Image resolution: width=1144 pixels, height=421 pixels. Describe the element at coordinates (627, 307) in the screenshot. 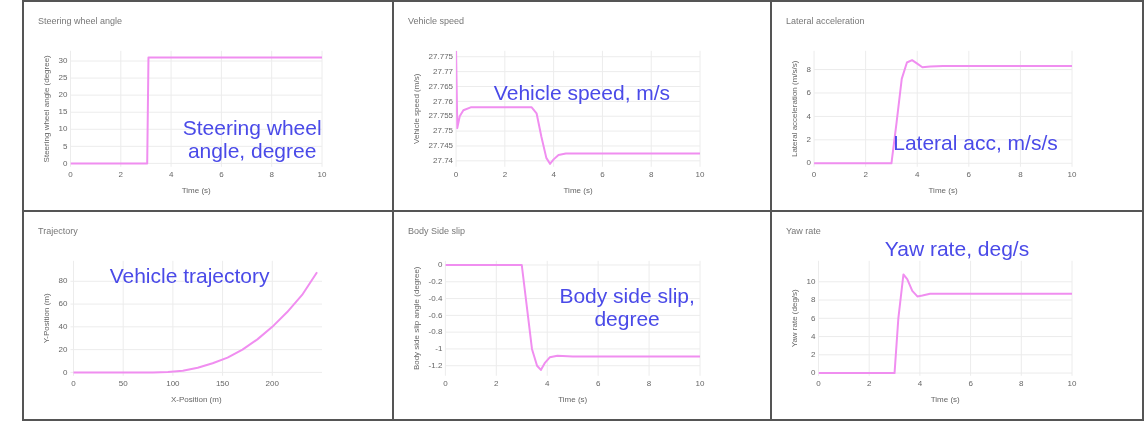

I see `annotation: Body side slip, degree` at that location.